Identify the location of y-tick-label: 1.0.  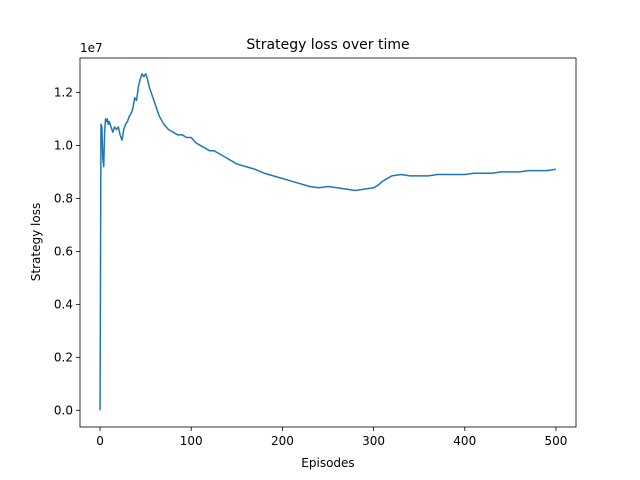
(63, 145).